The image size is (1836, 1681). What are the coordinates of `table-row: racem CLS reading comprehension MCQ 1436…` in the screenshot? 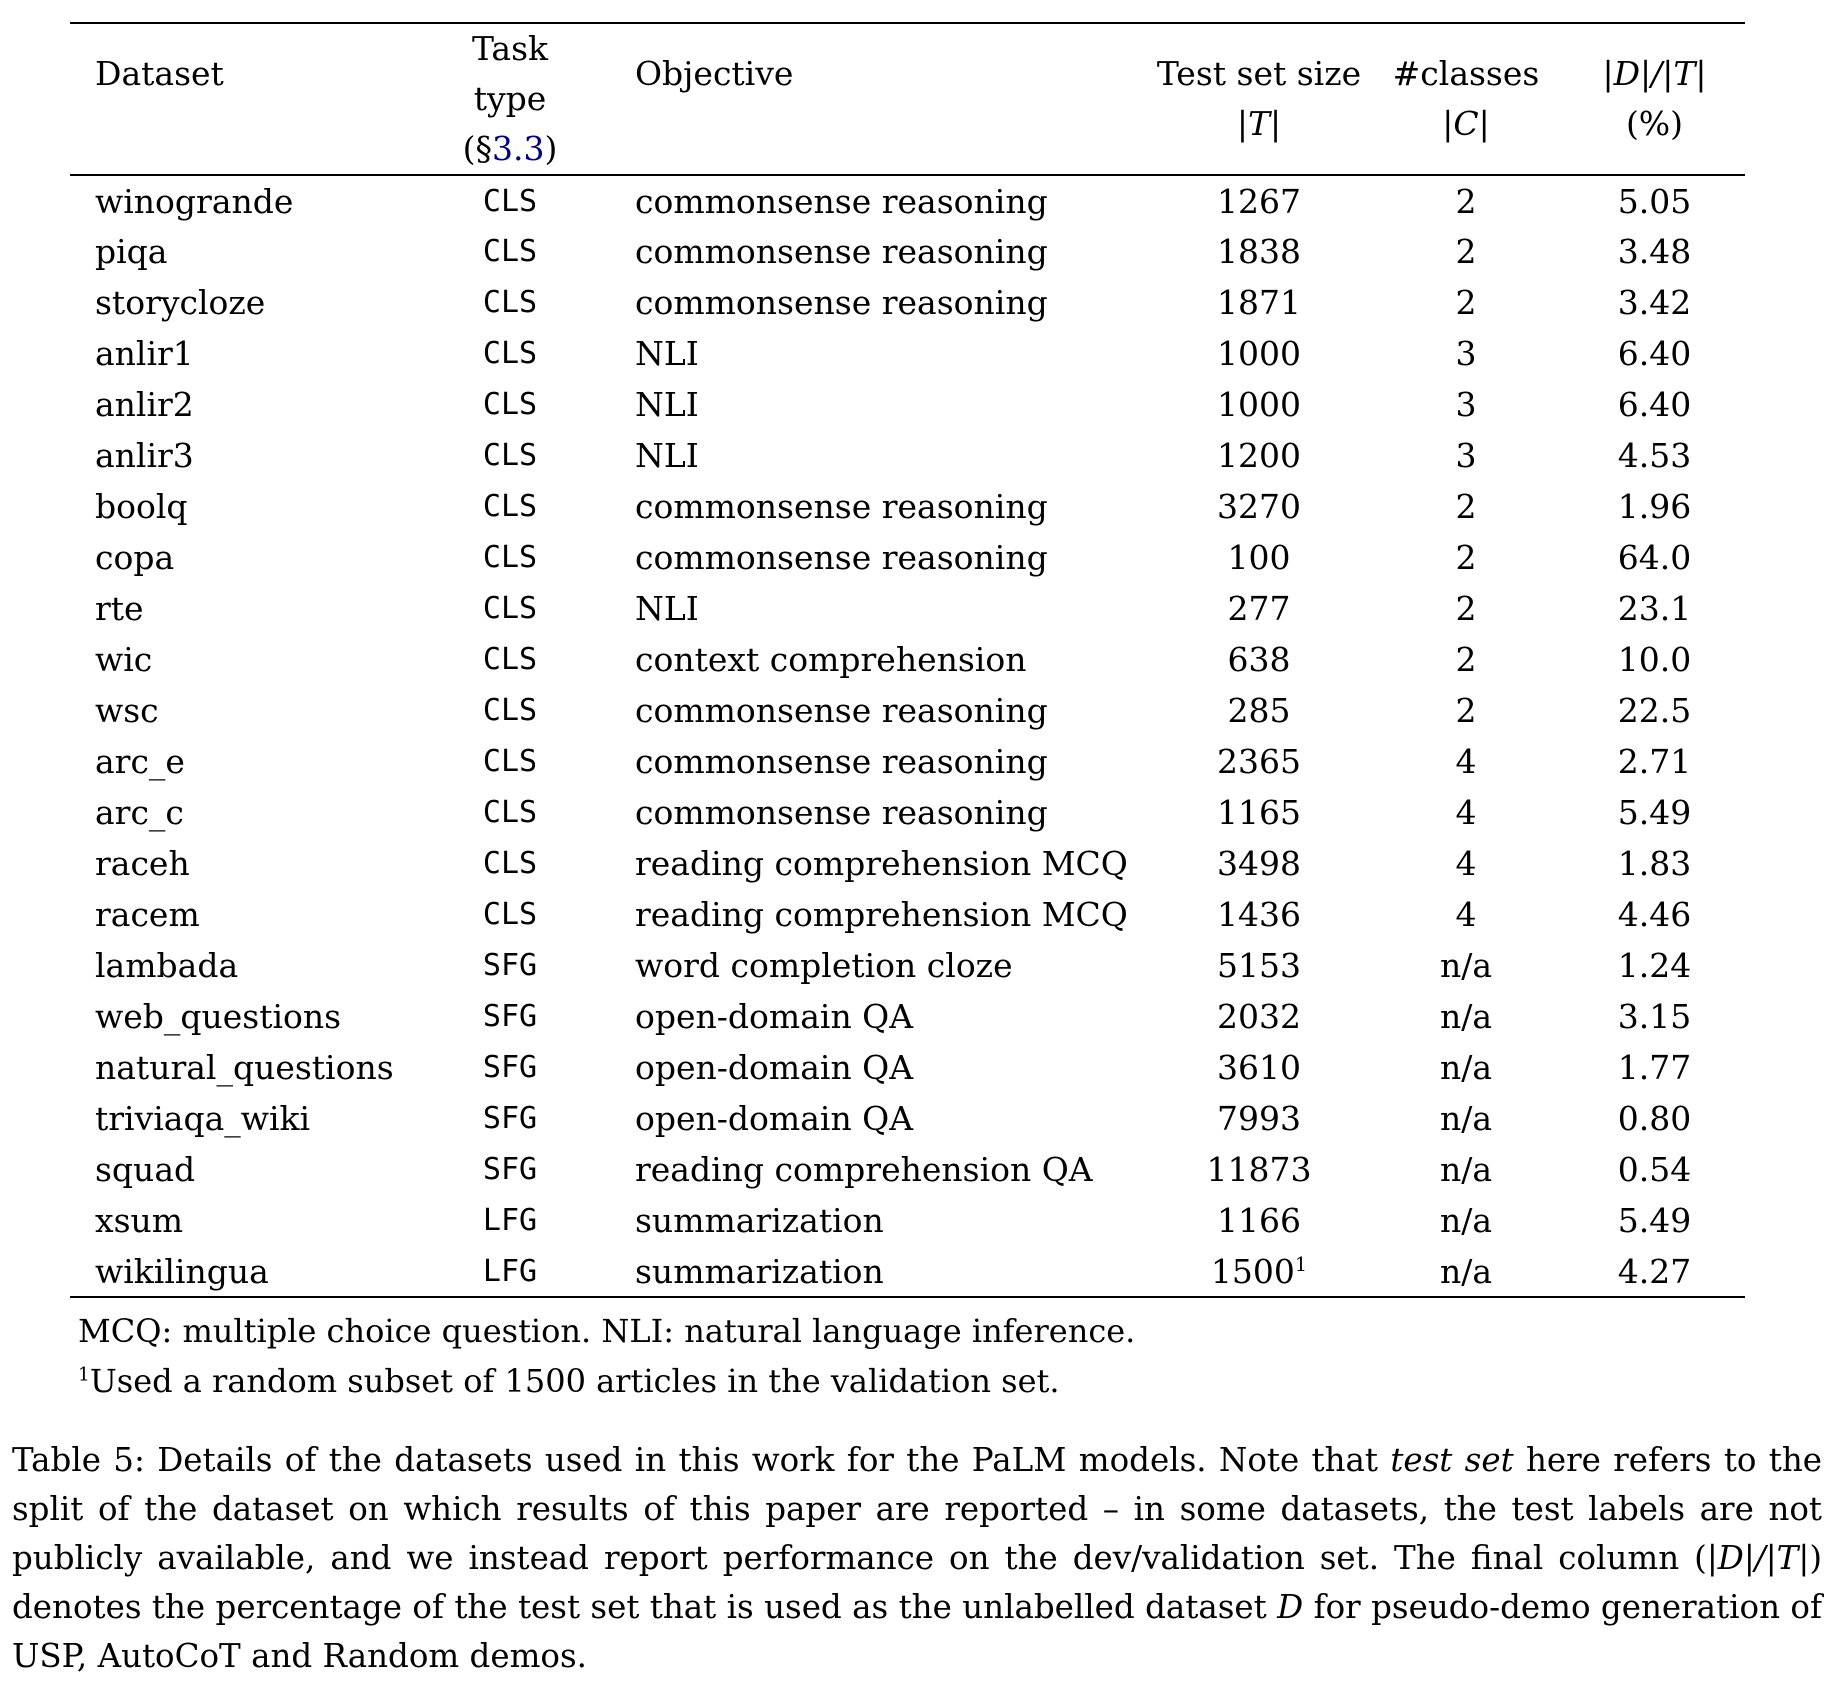 It's located at (907, 914).